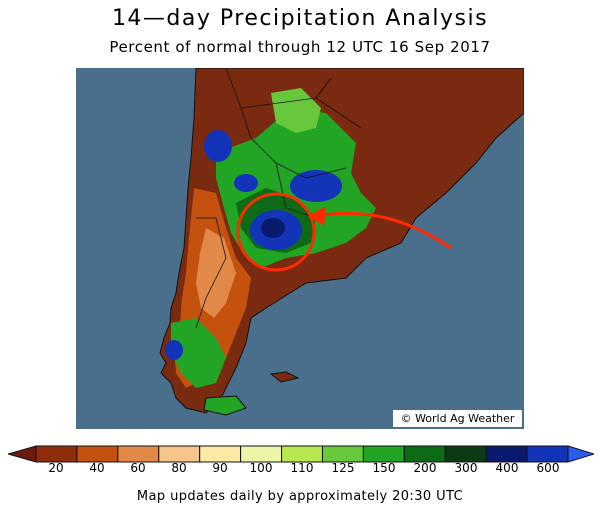 The image size is (600, 523). Describe the element at coordinates (466, 468) in the screenshot. I see `legend-tick-label: 300` at that location.